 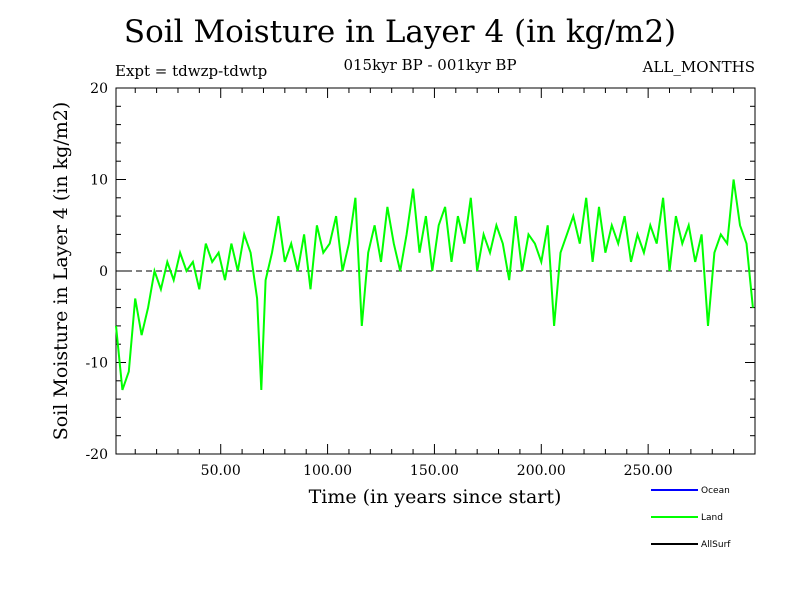 What do you see at coordinates (221, 471) in the screenshot?
I see `x-tick-label: 50.00` at bounding box center [221, 471].